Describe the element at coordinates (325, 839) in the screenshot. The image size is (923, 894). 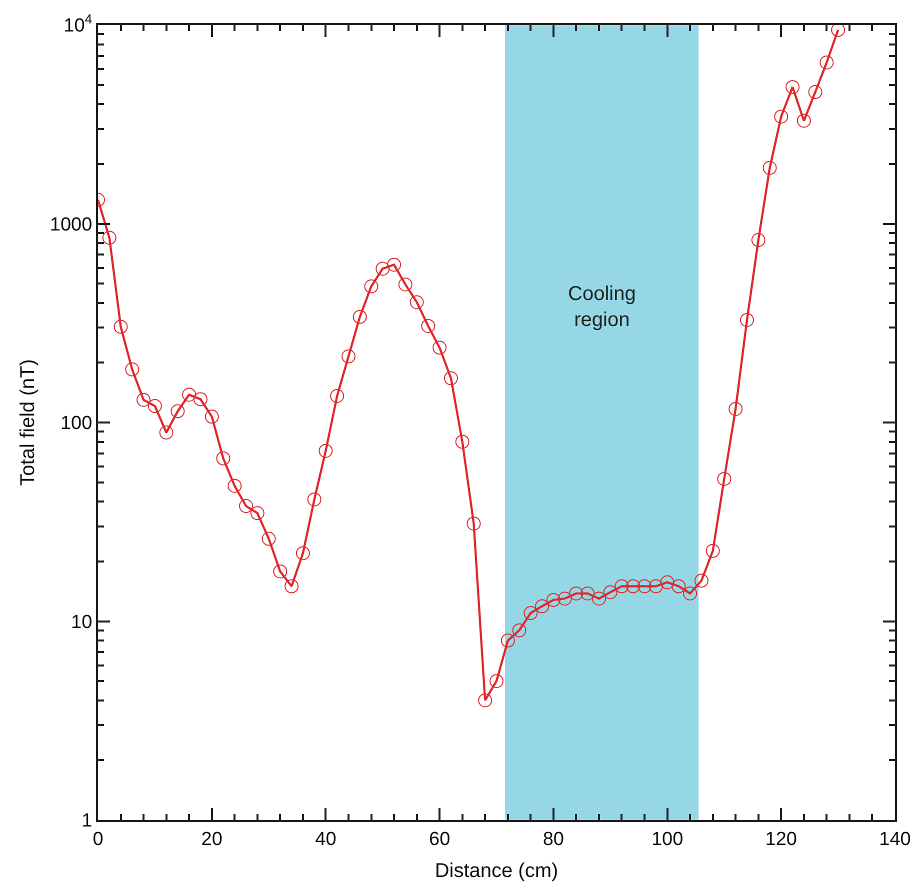
I see `x-tick-label: 40` at that location.